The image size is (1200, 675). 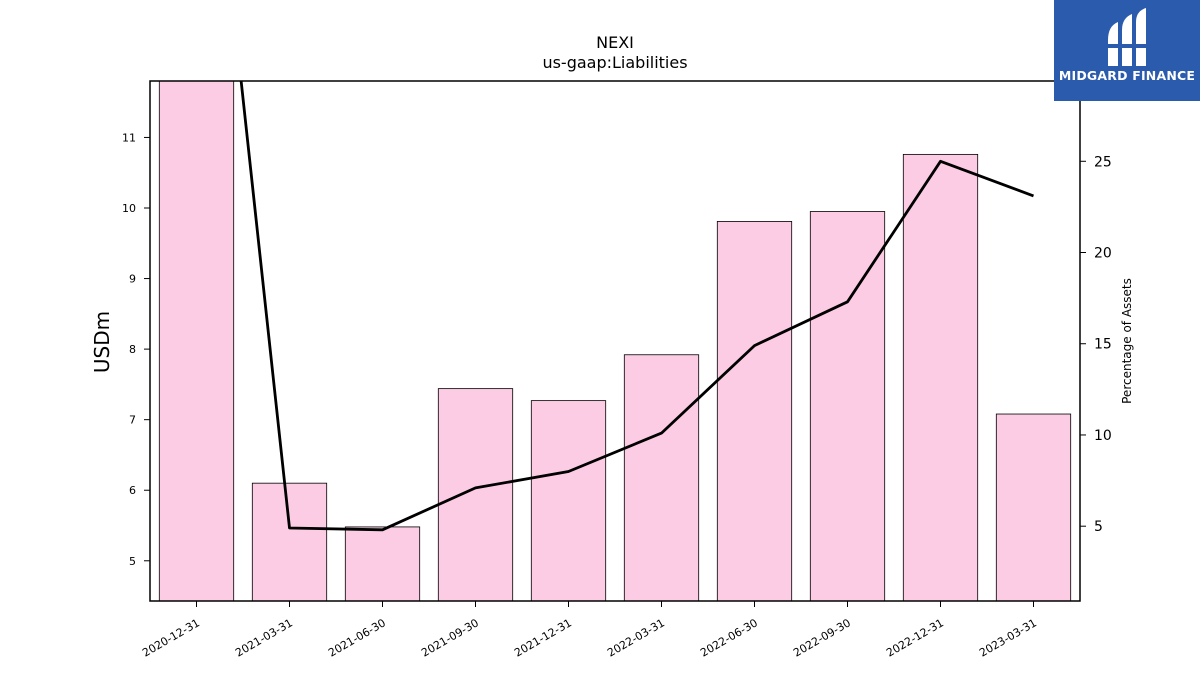 I want to click on x-tick-label: 2021-09-30, so click(x=450, y=637).